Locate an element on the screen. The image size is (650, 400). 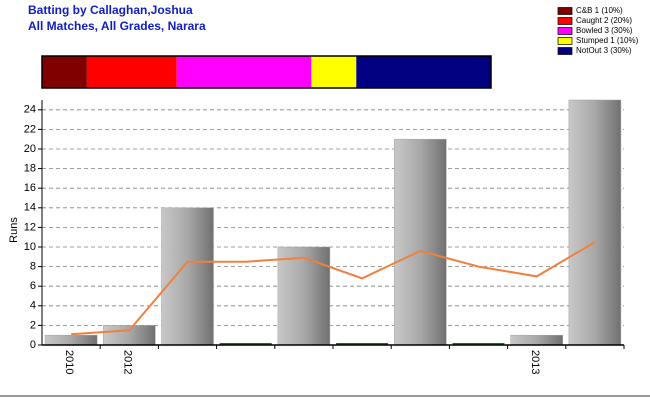
y-tick-label: 14 is located at coordinates (30, 208).